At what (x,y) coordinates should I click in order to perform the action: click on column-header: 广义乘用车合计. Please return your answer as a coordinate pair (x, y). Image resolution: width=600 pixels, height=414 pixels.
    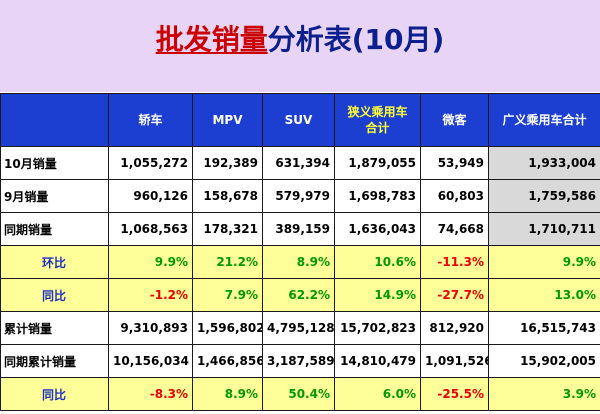
    Looking at the image, I should click on (544, 120).